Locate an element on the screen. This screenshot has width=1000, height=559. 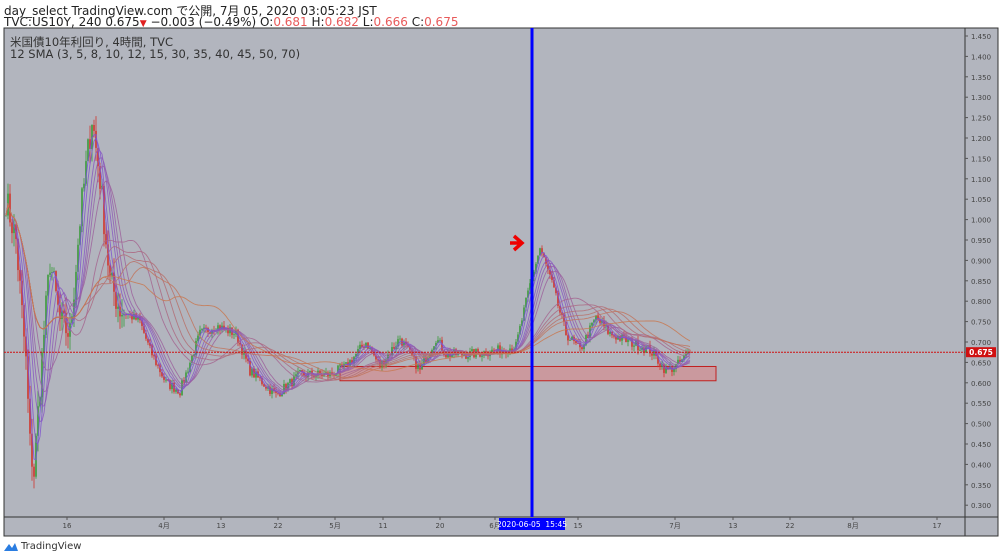
tradingview-brand: TradingView is located at coordinates (42, 546).